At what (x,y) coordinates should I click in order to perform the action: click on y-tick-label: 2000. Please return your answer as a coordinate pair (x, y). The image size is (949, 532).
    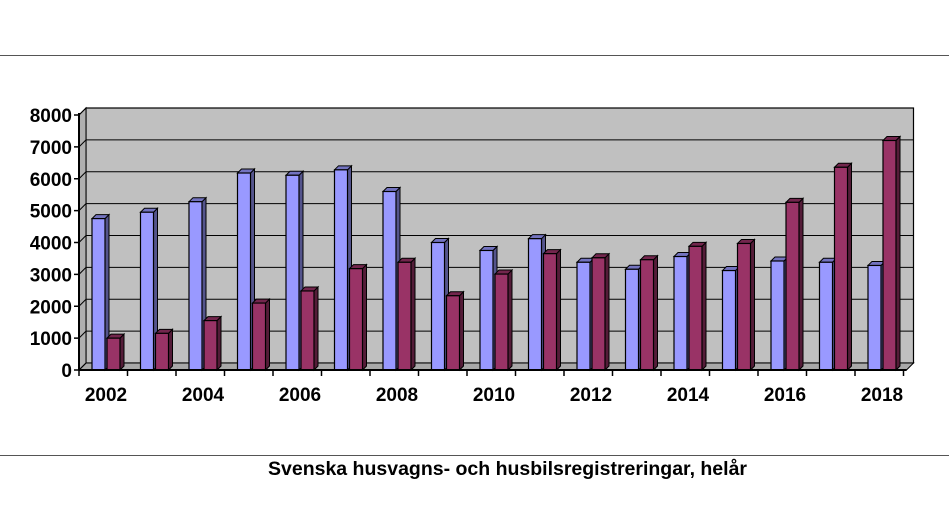
    Looking at the image, I should click on (51, 307).